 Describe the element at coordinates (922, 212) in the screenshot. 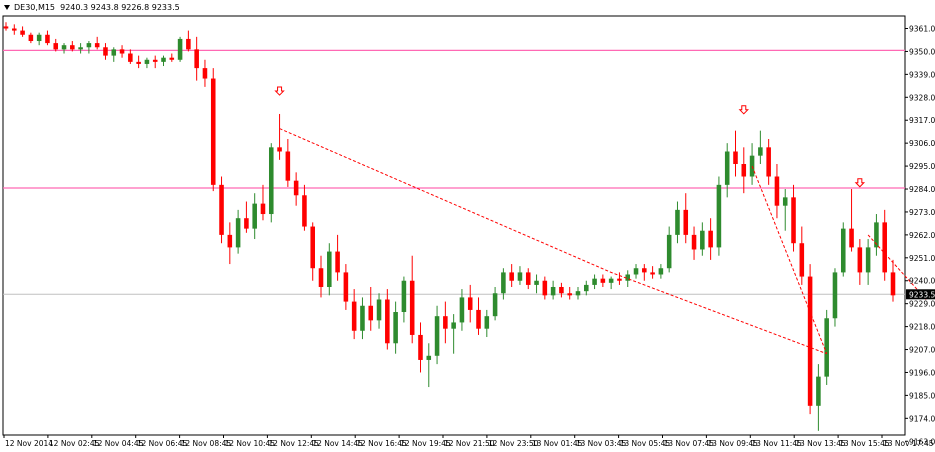

I see `y-tick-label: 9273.0` at that location.